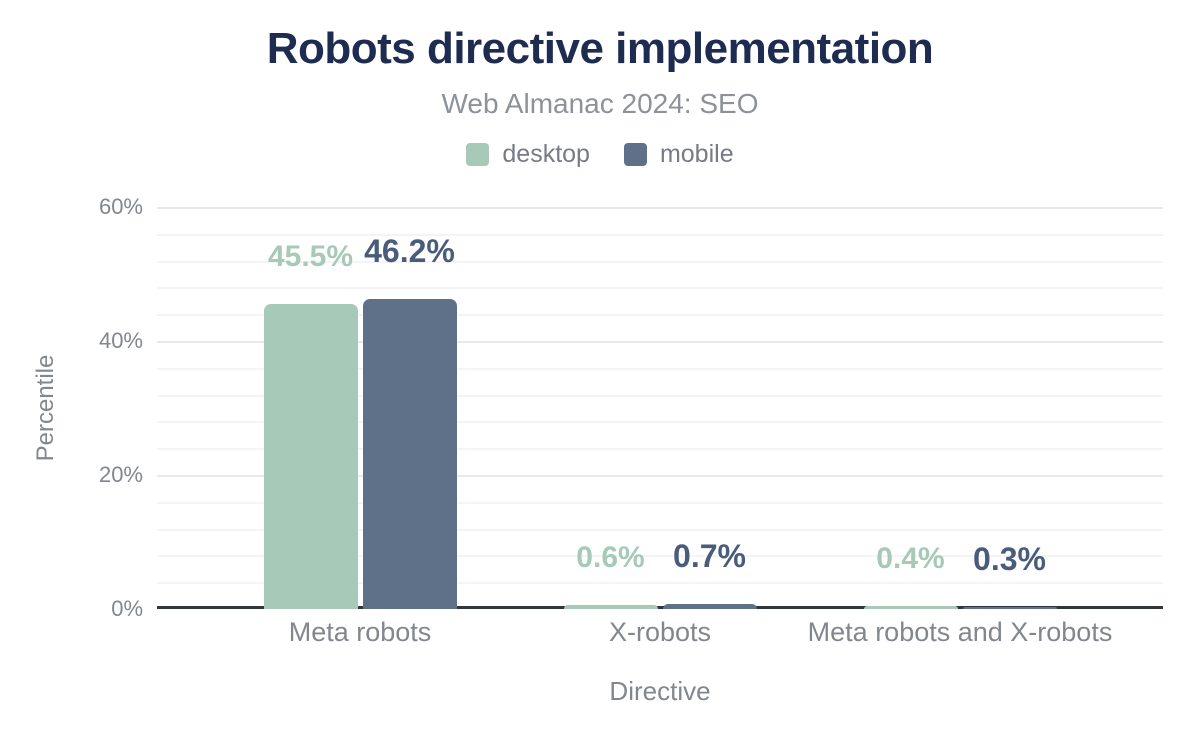  What do you see at coordinates (660, 607) in the screenshot?
I see `x-axis-line` at bounding box center [660, 607].